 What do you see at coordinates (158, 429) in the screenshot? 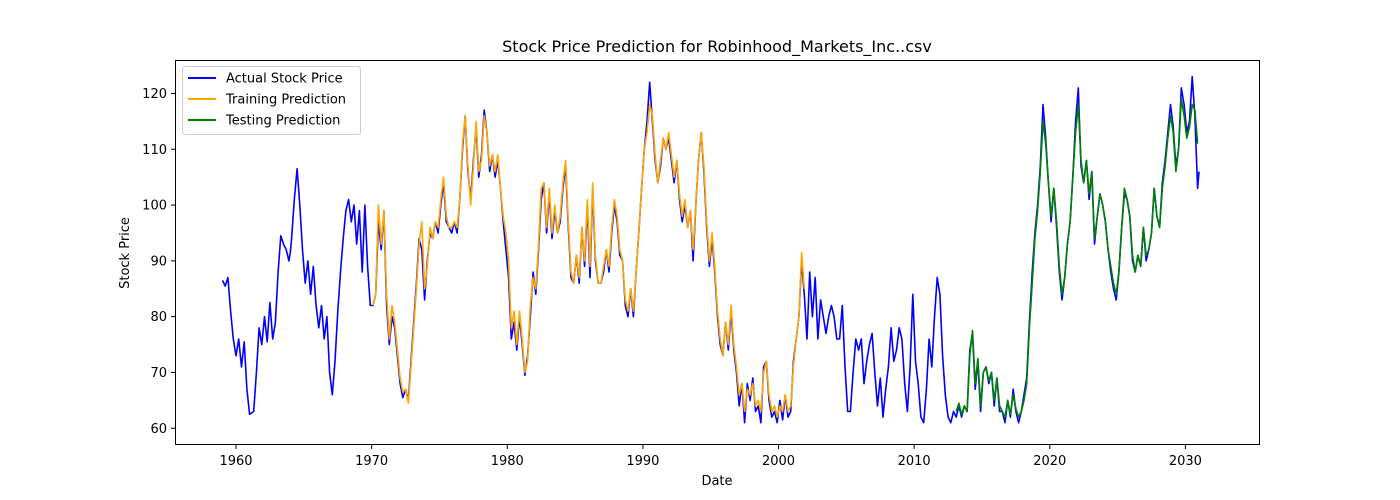
I see `y-tick-label: 60` at bounding box center [158, 429].